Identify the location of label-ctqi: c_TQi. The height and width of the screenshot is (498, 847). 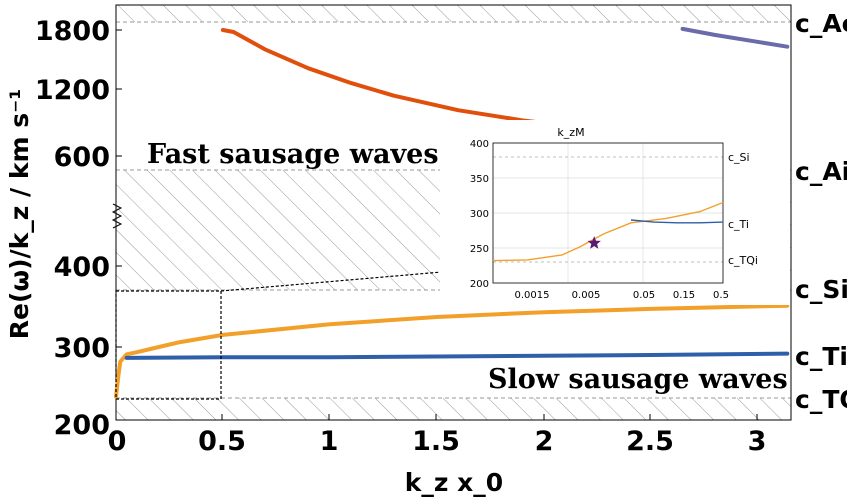
(821, 399).